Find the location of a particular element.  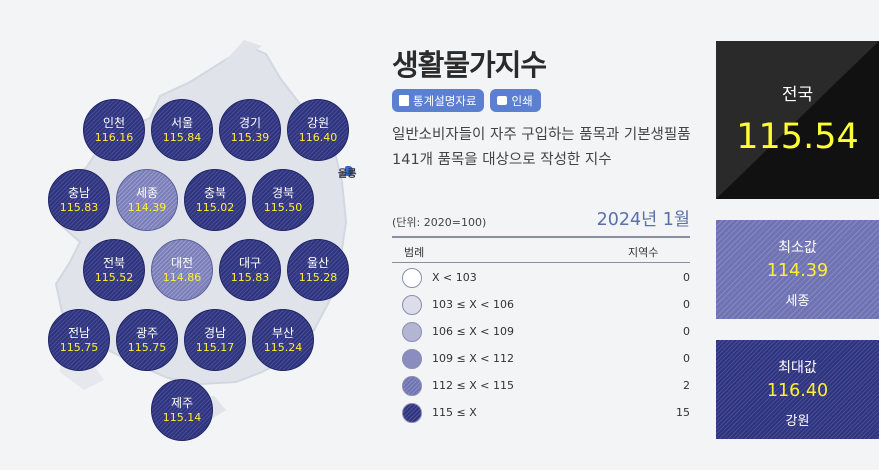

legend-header-label: 범례 is located at coordinates (414, 252).